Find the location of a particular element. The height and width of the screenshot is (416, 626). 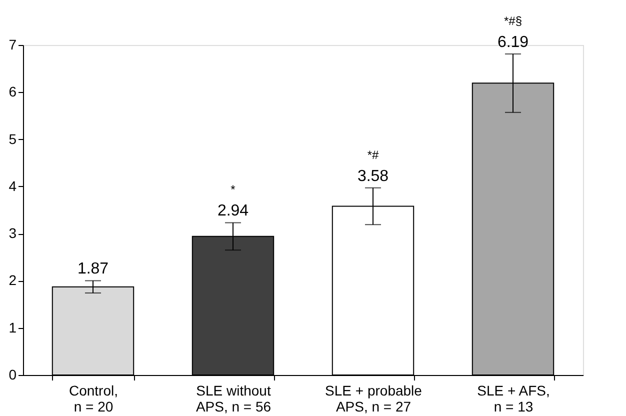

y-tick-label: 5 is located at coordinates (12, 138).